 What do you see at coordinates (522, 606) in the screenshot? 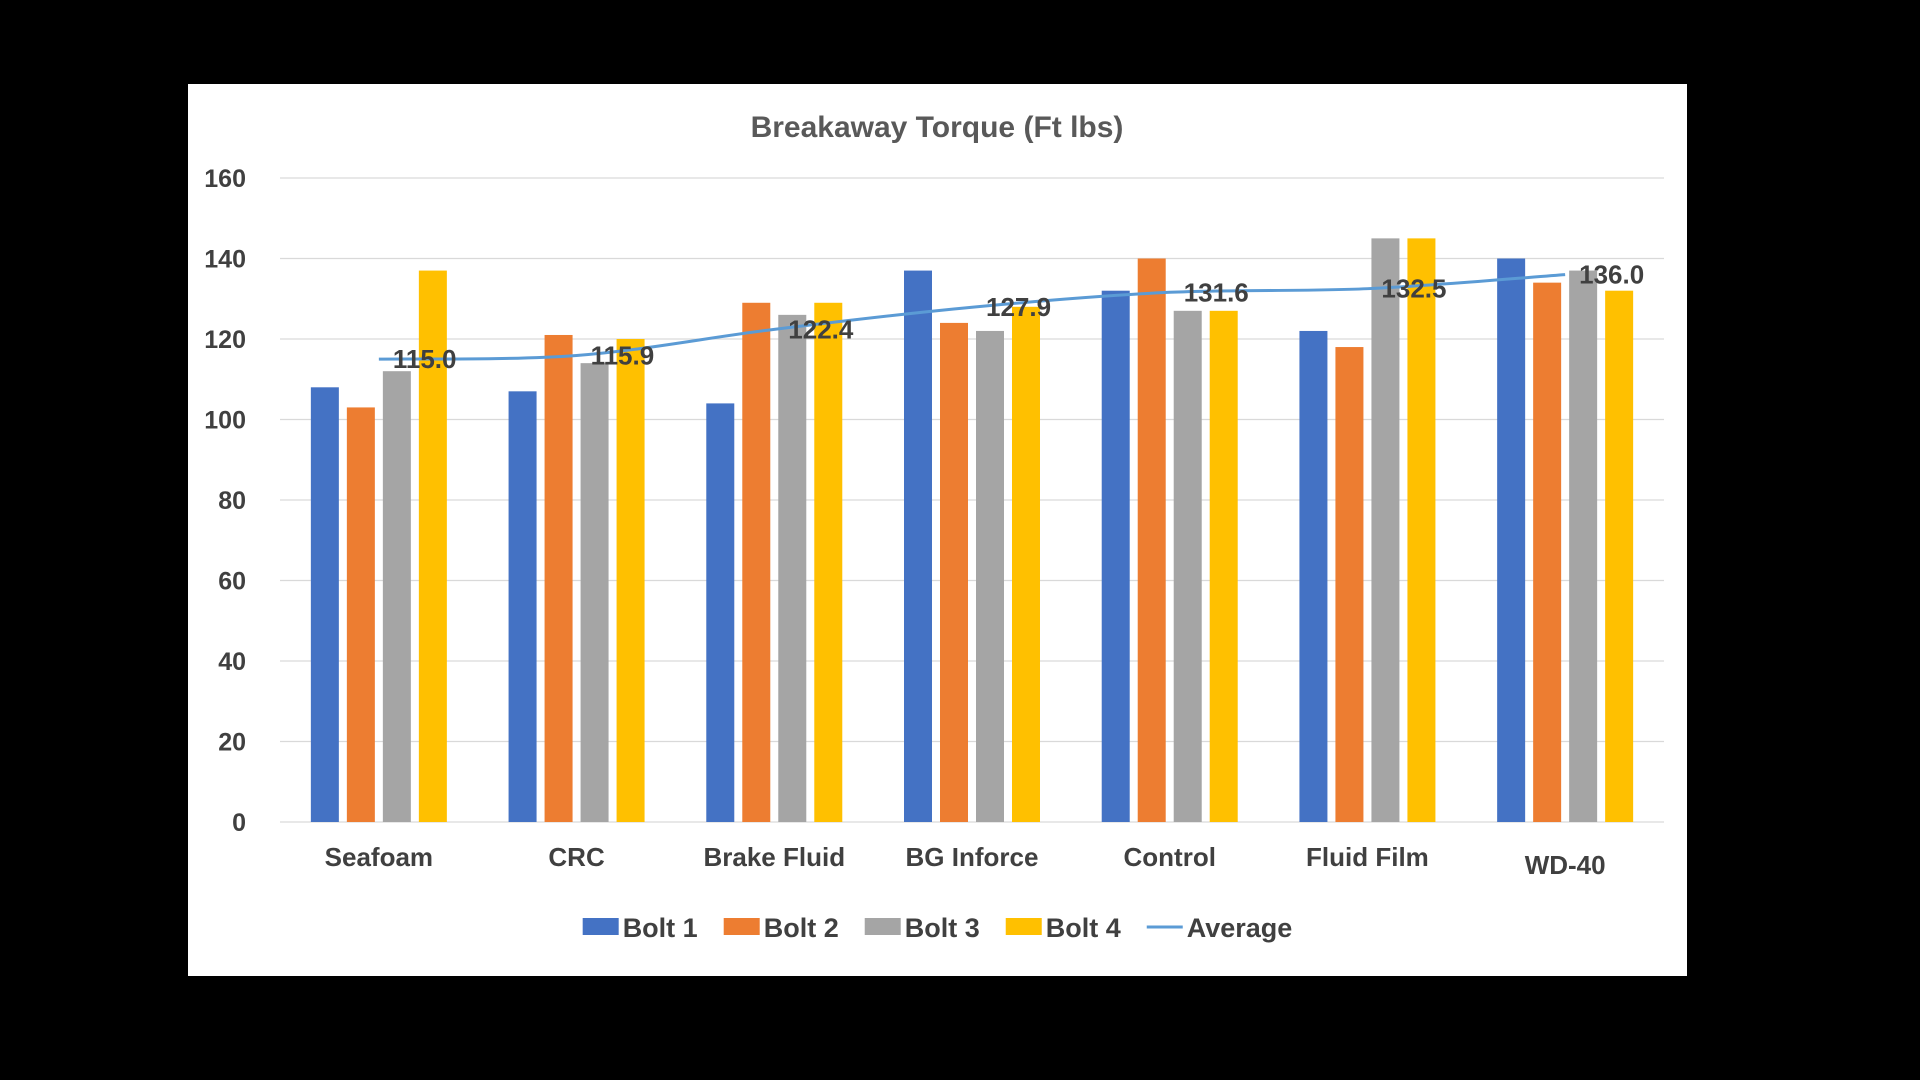
I see `bar-bolt-1-crc` at bounding box center [522, 606].